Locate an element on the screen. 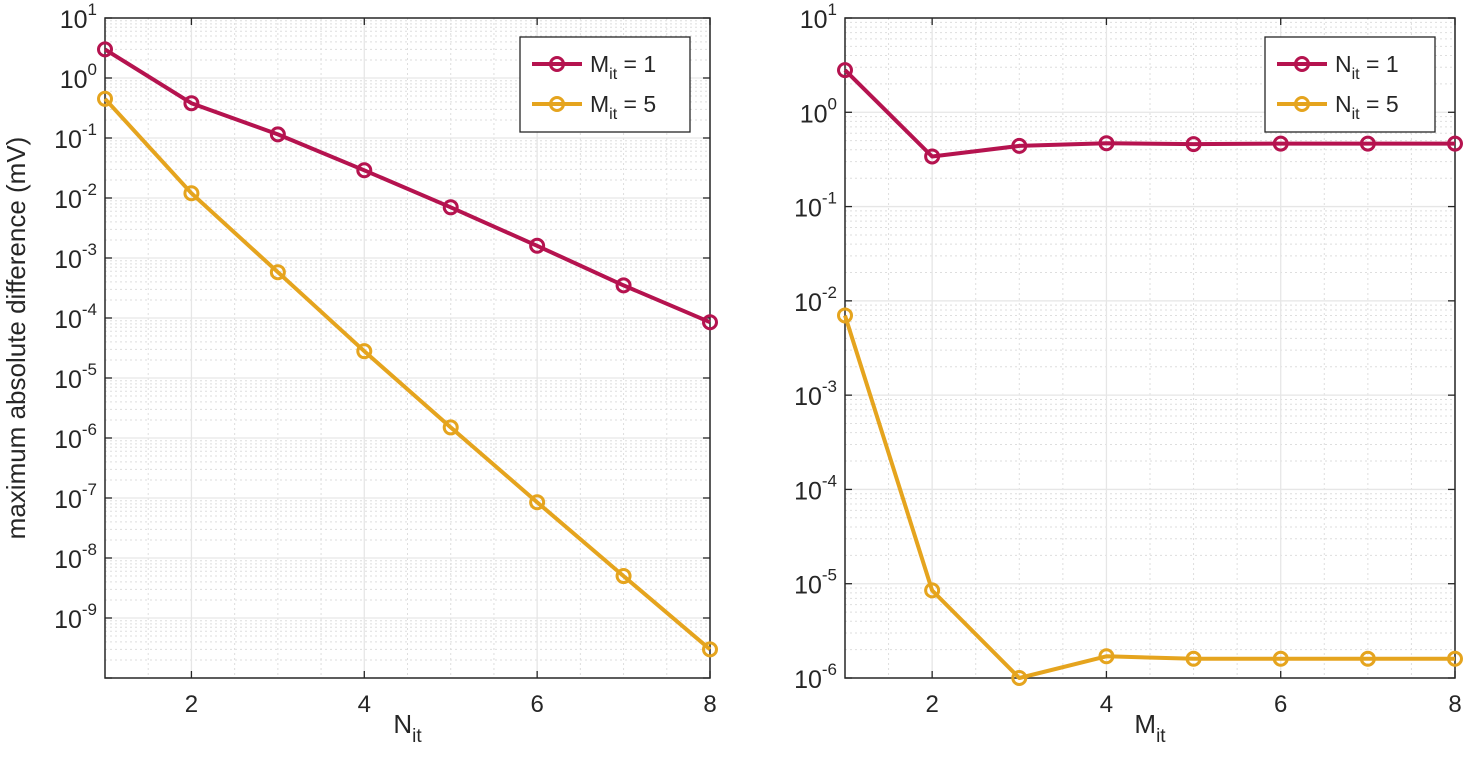 Image resolution: width=1465 pixels, height=765 pixels. legend-entry: Nit = 5 is located at coordinates (1338, 107).